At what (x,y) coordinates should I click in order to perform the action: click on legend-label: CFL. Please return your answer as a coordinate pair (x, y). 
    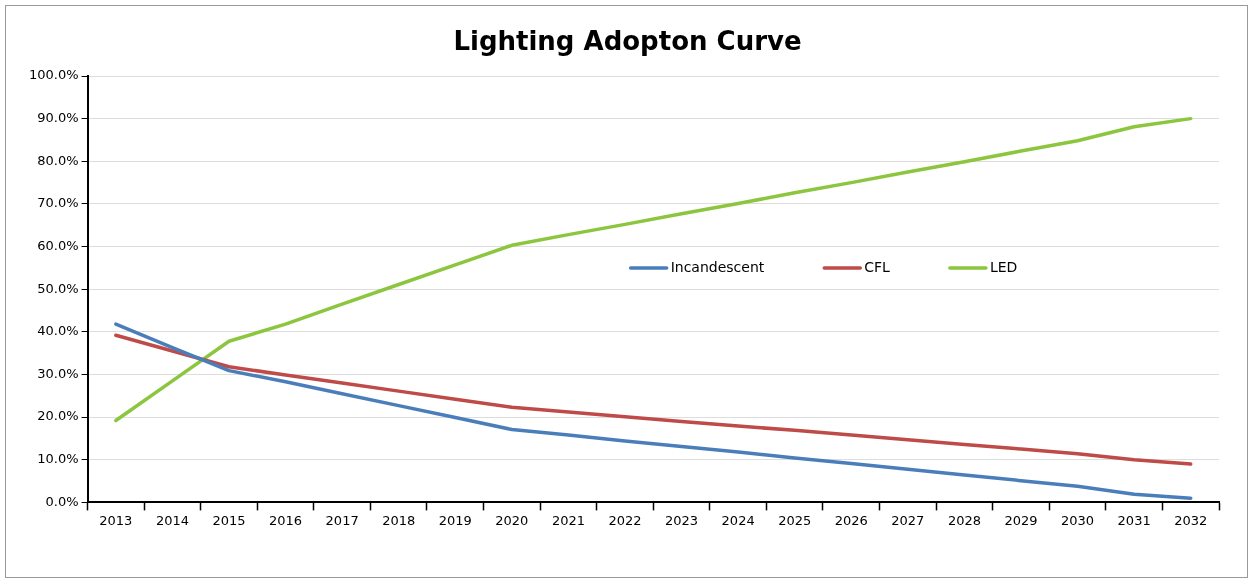
    Looking at the image, I should click on (877, 266).